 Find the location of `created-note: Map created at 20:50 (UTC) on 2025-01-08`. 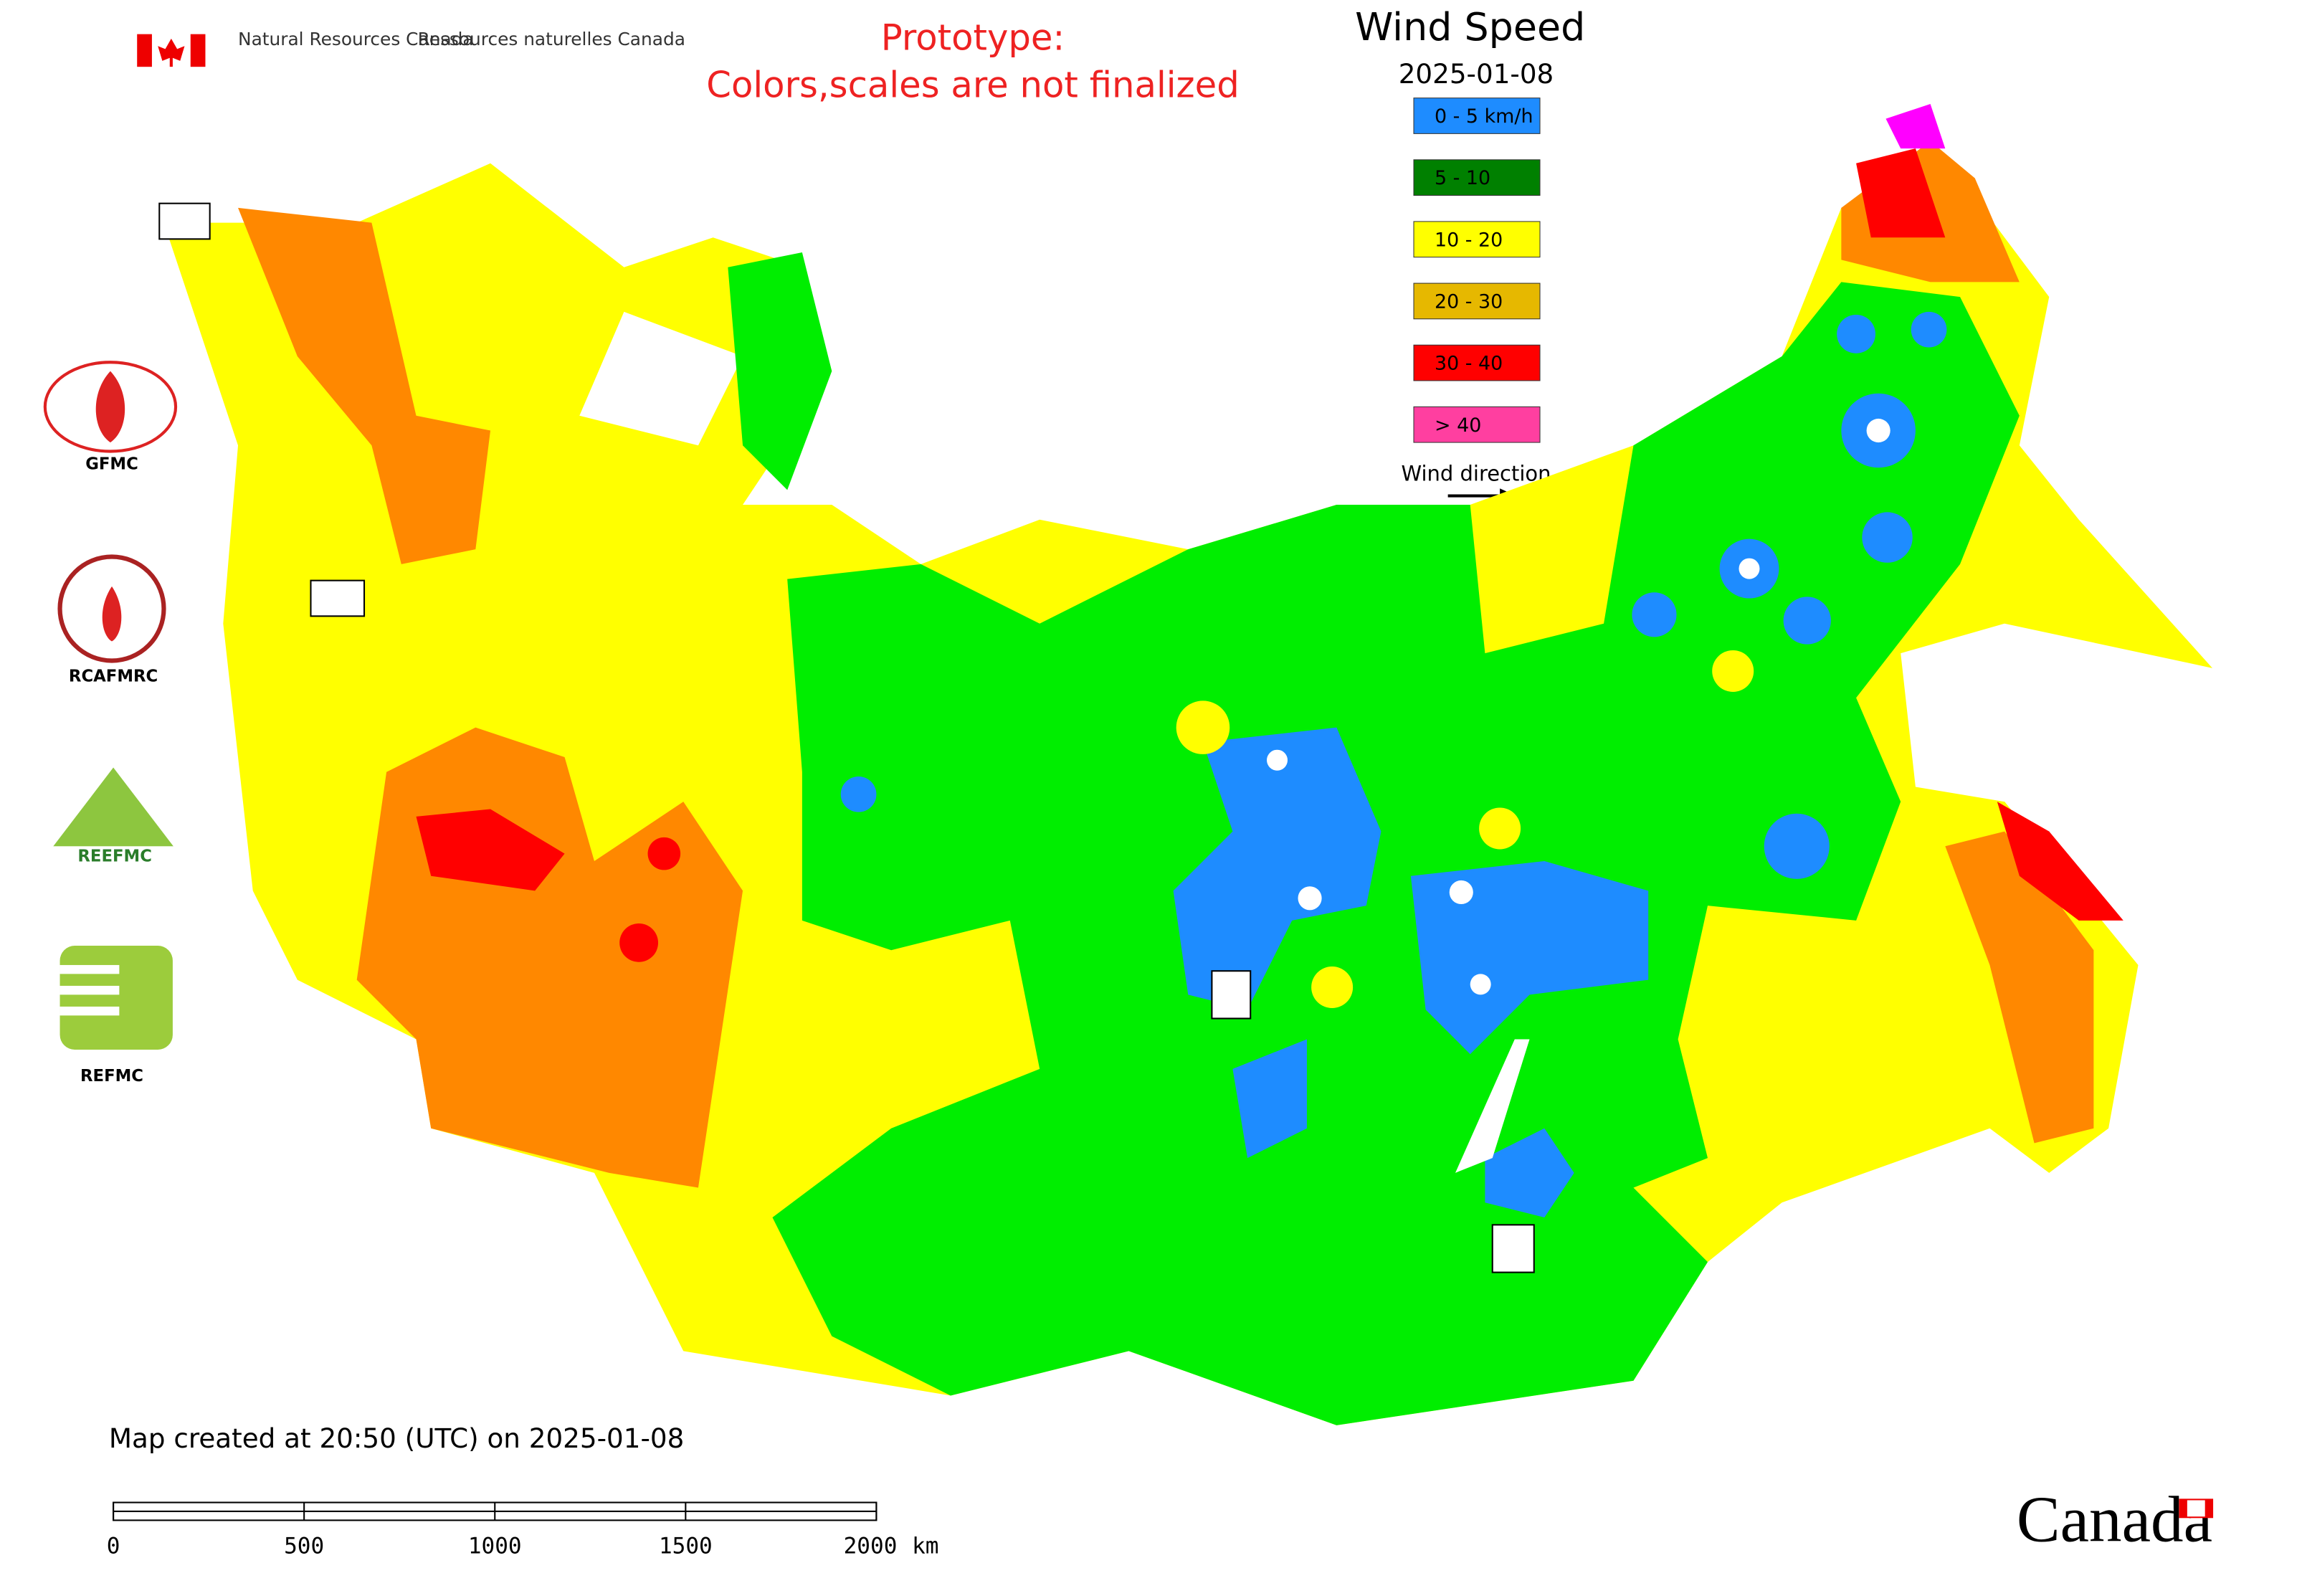

created-note: Map created at 20:50 (UTC) on 2025-01-08 is located at coordinates (397, 1438).